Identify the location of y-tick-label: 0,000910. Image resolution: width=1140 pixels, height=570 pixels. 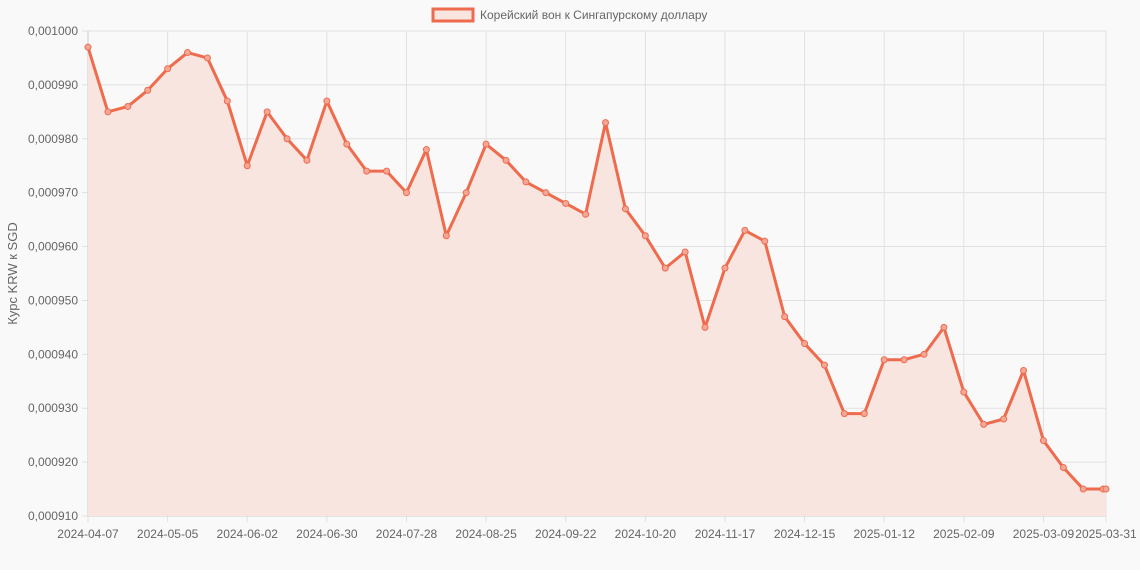
(53, 516).